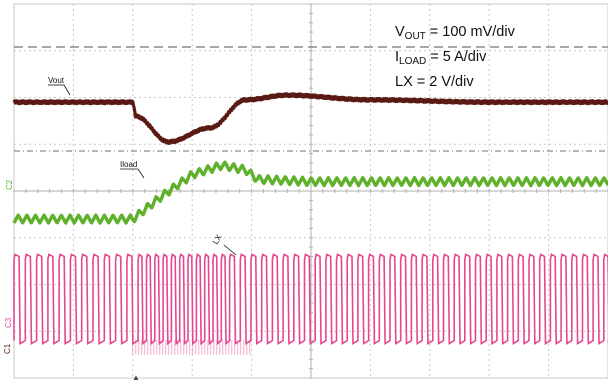 The image size is (608, 381). What do you see at coordinates (7, 348) in the screenshot?
I see `ch-marker-vout: C1` at bounding box center [7, 348].